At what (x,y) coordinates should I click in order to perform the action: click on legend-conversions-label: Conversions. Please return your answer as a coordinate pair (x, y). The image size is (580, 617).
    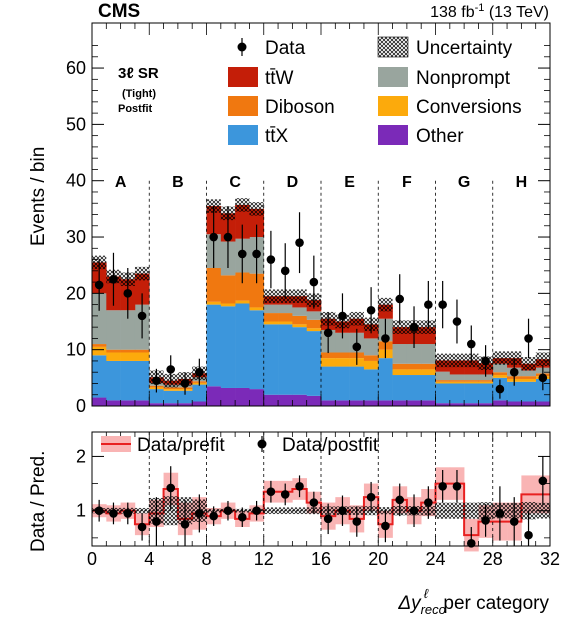
    Looking at the image, I should click on (469, 107).